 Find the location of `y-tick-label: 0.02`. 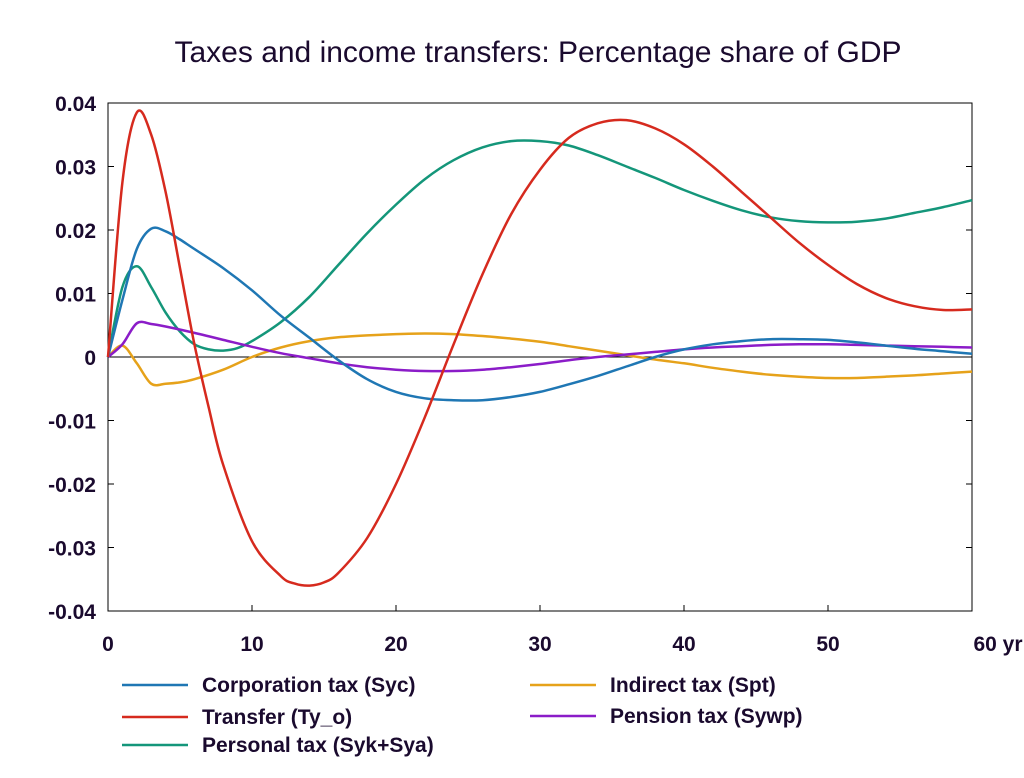

y-tick-label: 0.02 is located at coordinates (75, 231).